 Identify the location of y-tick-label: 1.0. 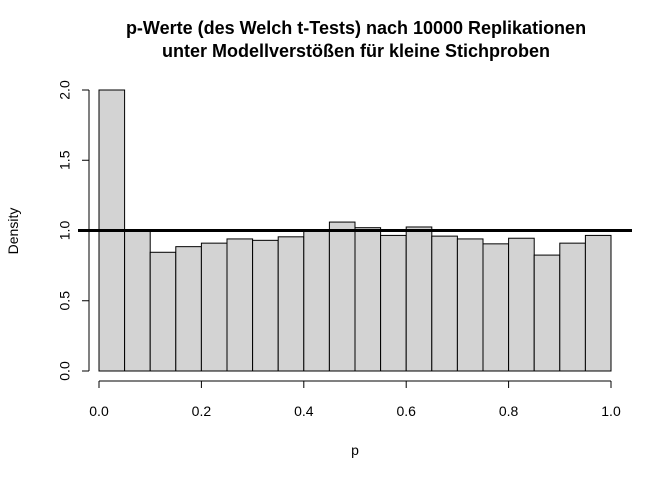
(65, 231).